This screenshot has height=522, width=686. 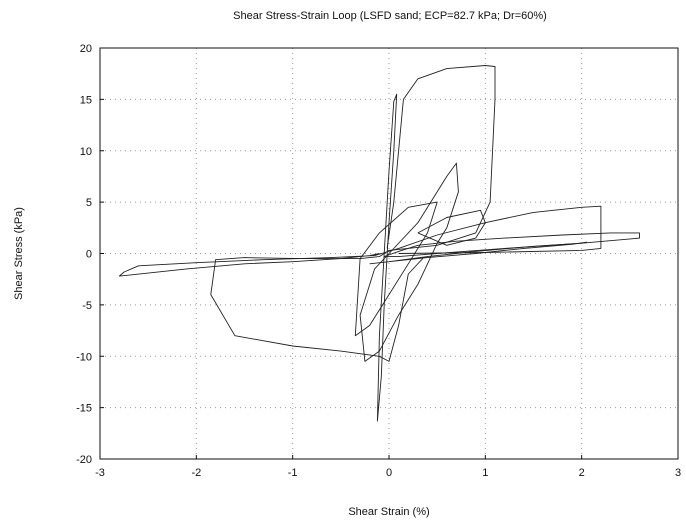 I want to click on x-tick-label: 0, so click(x=389, y=473).